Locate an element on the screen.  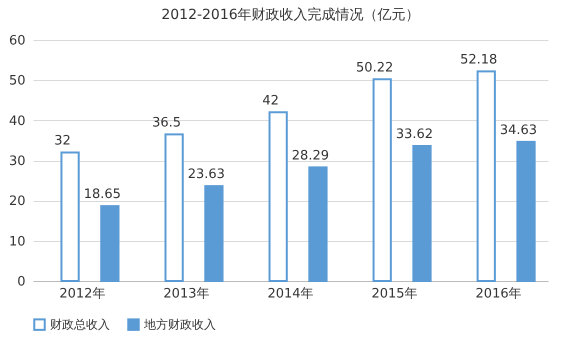
y-tick-label: 50 is located at coordinates (17, 81).